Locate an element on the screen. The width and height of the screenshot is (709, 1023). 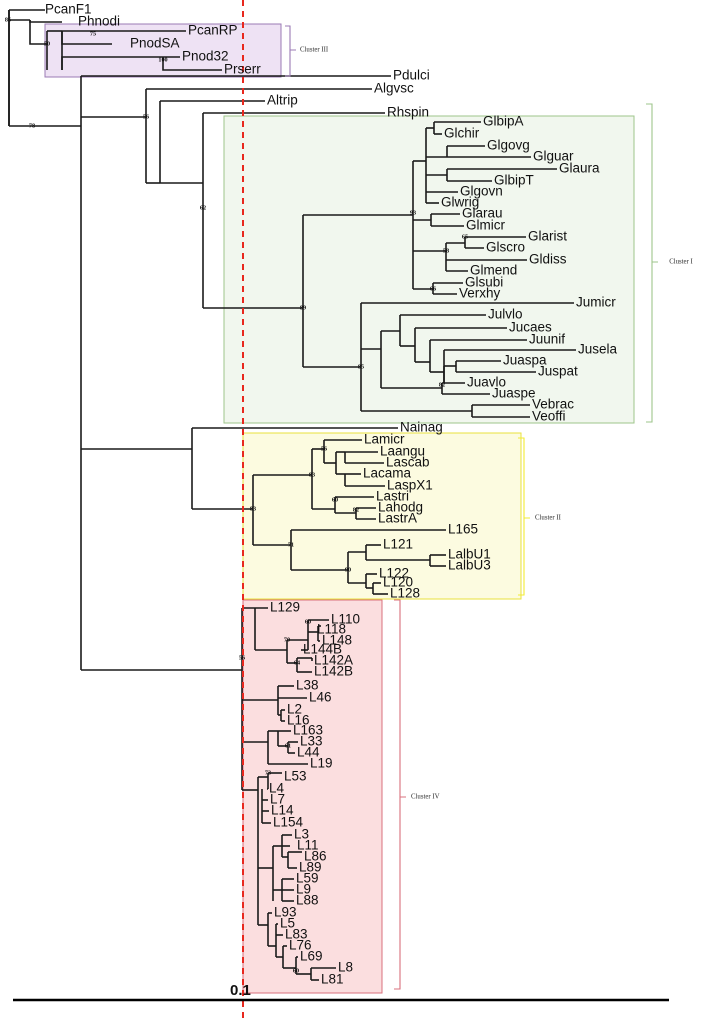
bootstrap-value: 100 is located at coordinates (162, 59).